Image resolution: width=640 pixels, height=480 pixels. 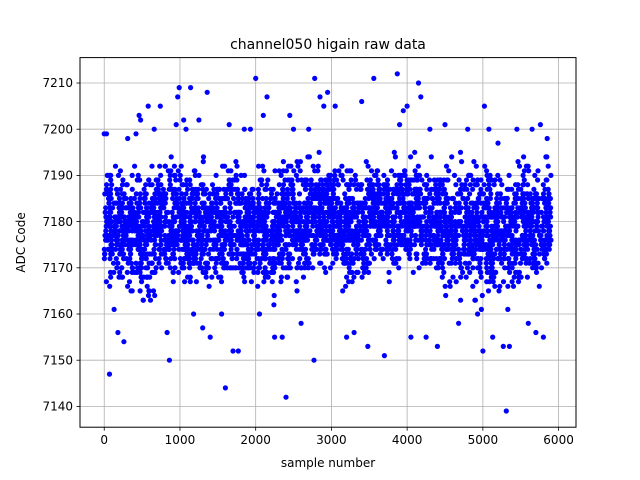 What do you see at coordinates (255, 440) in the screenshot?
I see `x-tick-label: 2000` at bounding box center [255, 440].